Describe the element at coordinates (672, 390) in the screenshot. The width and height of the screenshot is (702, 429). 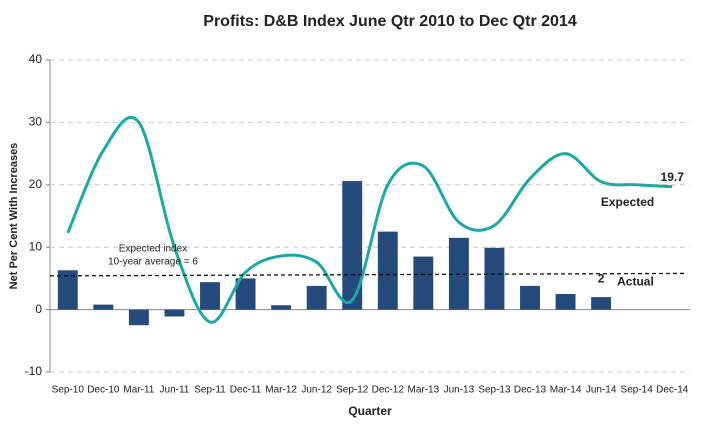
I see `x-tick-label: Dec-14` at that location.